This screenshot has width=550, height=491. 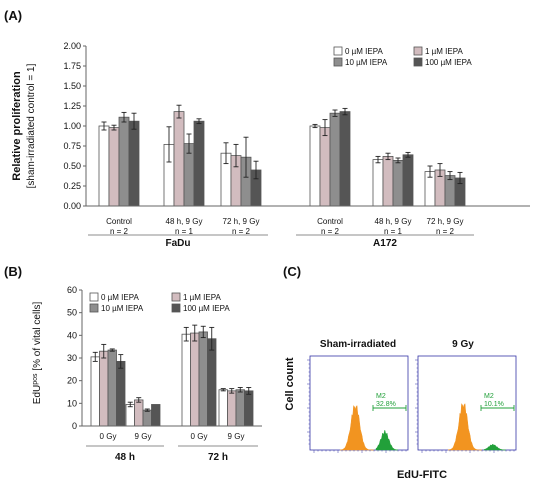 I want to click on y-tick-label: 50, so click(x=72, y=313).